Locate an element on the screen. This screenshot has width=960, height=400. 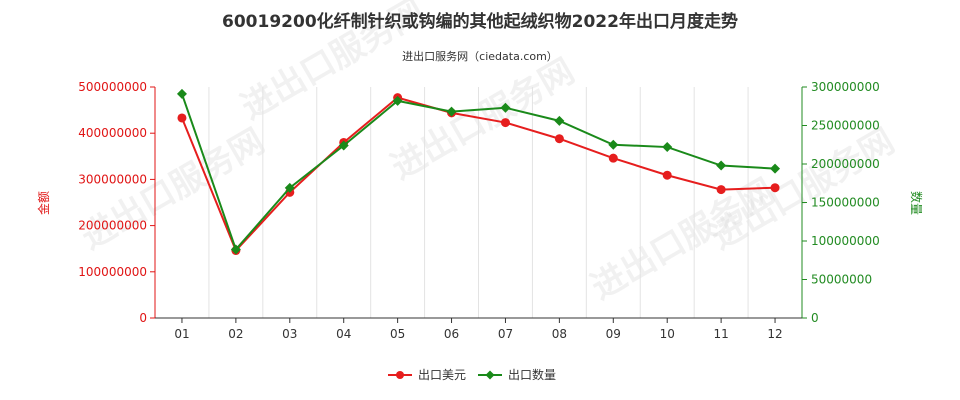
x-tick-label: 12 is located at coordinates (774, 334).